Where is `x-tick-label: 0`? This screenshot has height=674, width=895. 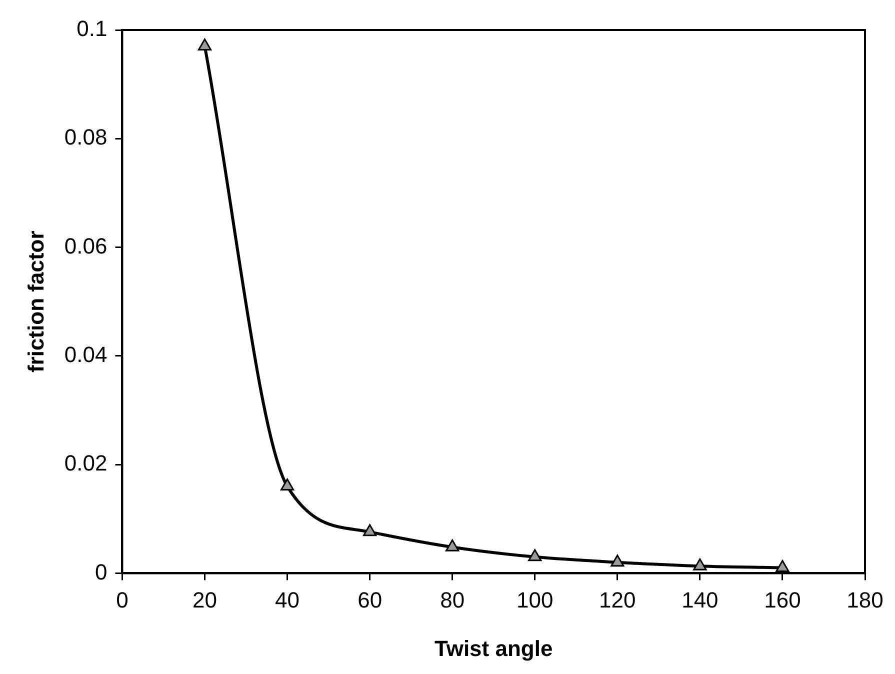 x-tick-label: 0 is located at coordinates (122, 599).